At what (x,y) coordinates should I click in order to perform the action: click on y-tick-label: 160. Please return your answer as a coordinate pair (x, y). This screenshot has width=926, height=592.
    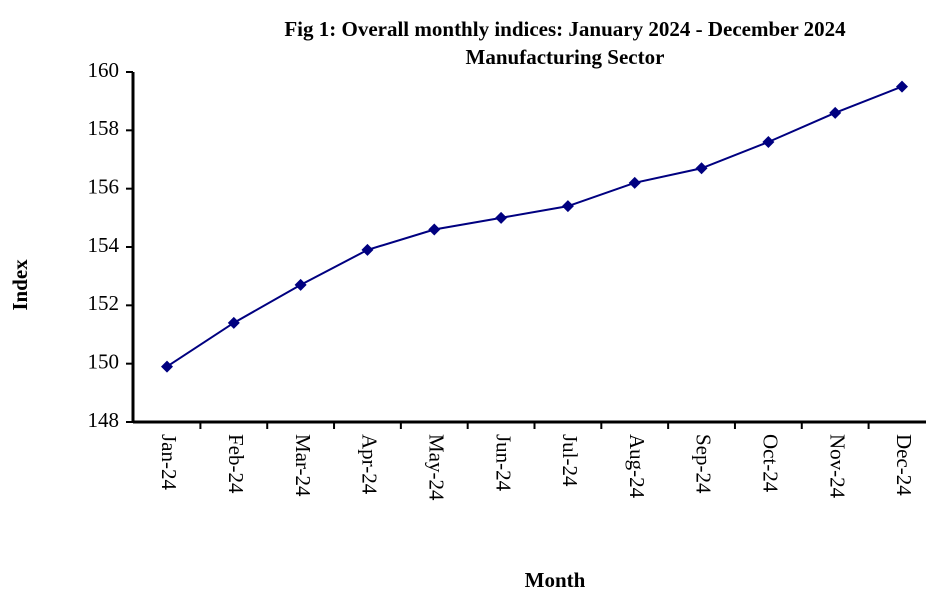
    Looking at the image, I should click on (104, 70).